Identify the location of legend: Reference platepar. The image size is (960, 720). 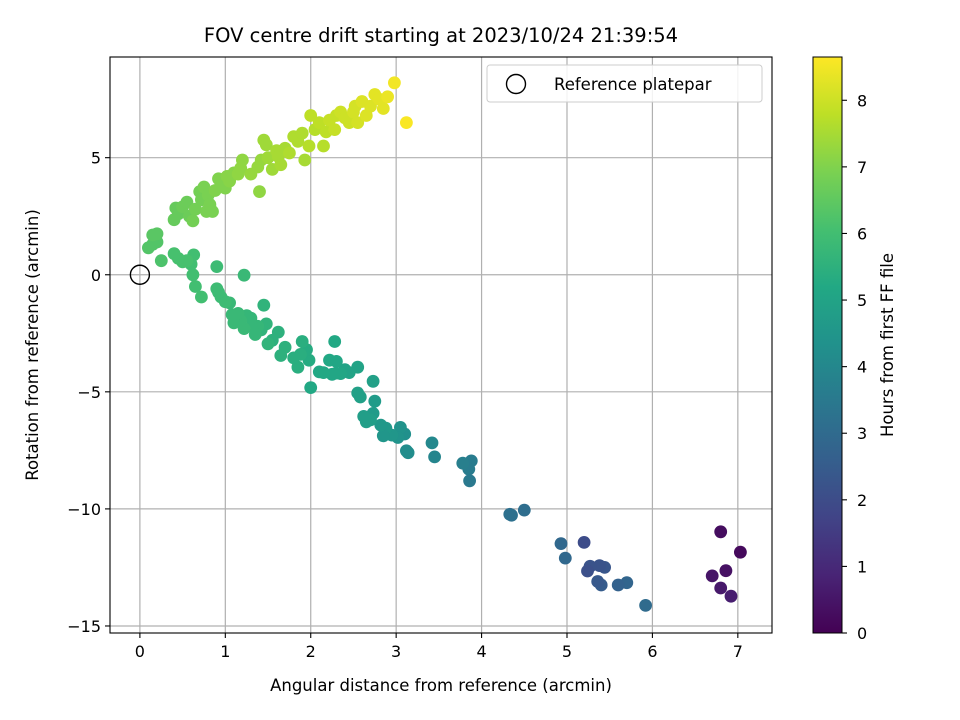
(624, 83).